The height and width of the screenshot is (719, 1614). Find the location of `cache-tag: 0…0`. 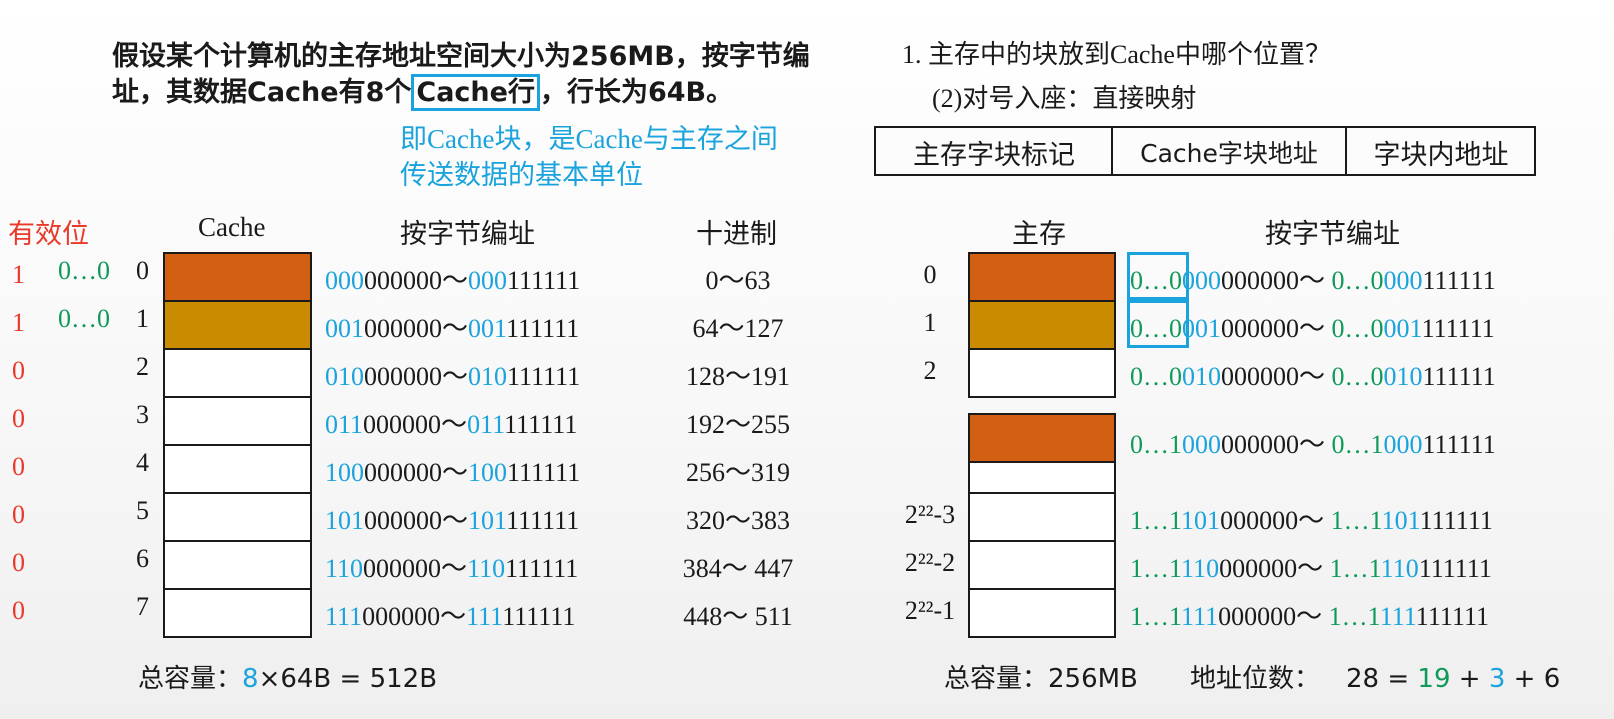

cache-tag: 0…0 is located at coordinates (84, 270).